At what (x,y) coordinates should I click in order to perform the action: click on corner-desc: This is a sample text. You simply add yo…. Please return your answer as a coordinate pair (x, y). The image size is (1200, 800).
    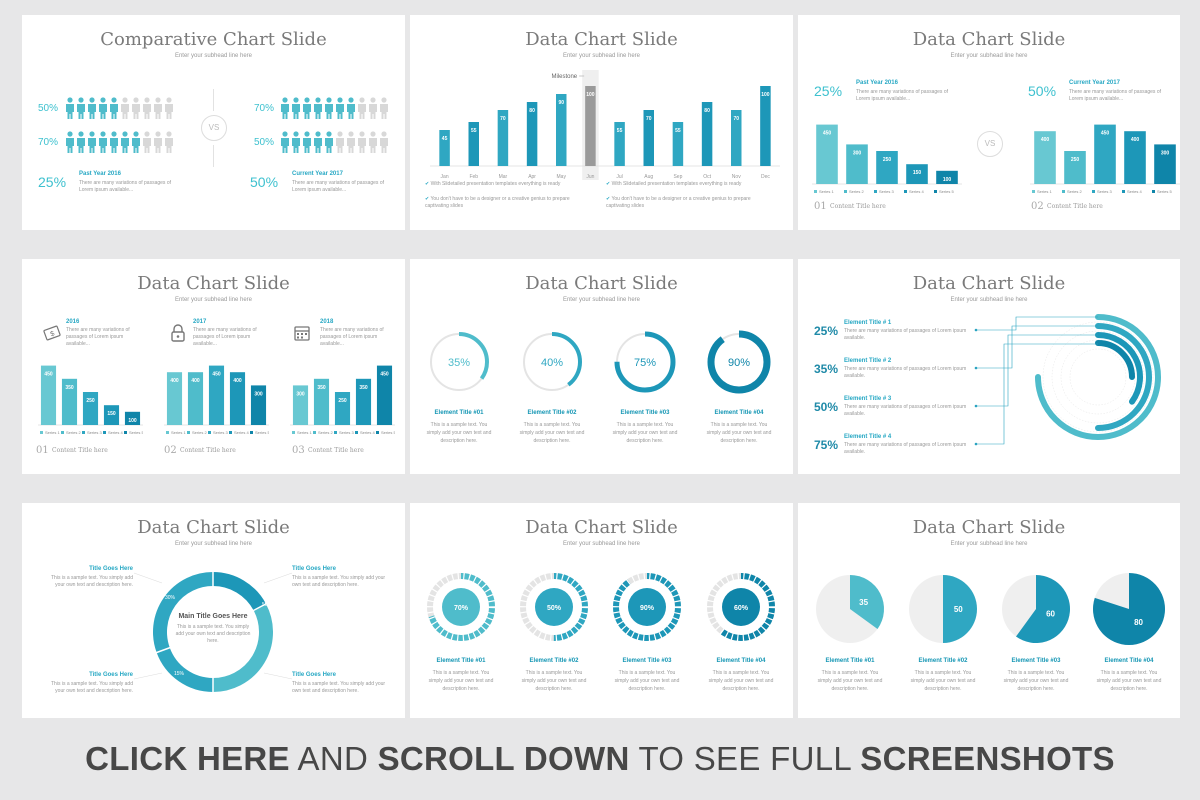
    Looking at the image, I should click on (339, 581).